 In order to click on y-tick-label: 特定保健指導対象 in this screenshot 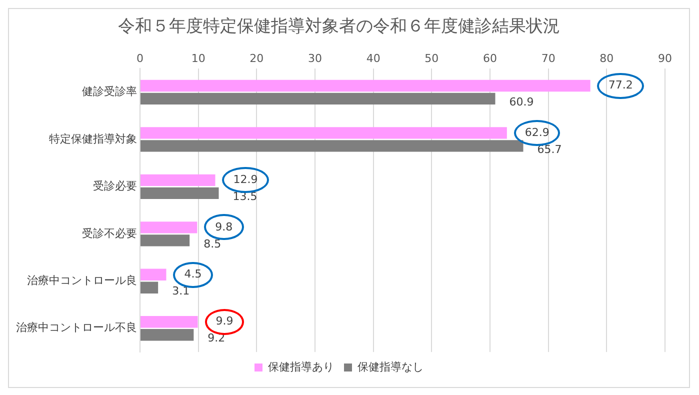, I will do `click(93, 139)`.